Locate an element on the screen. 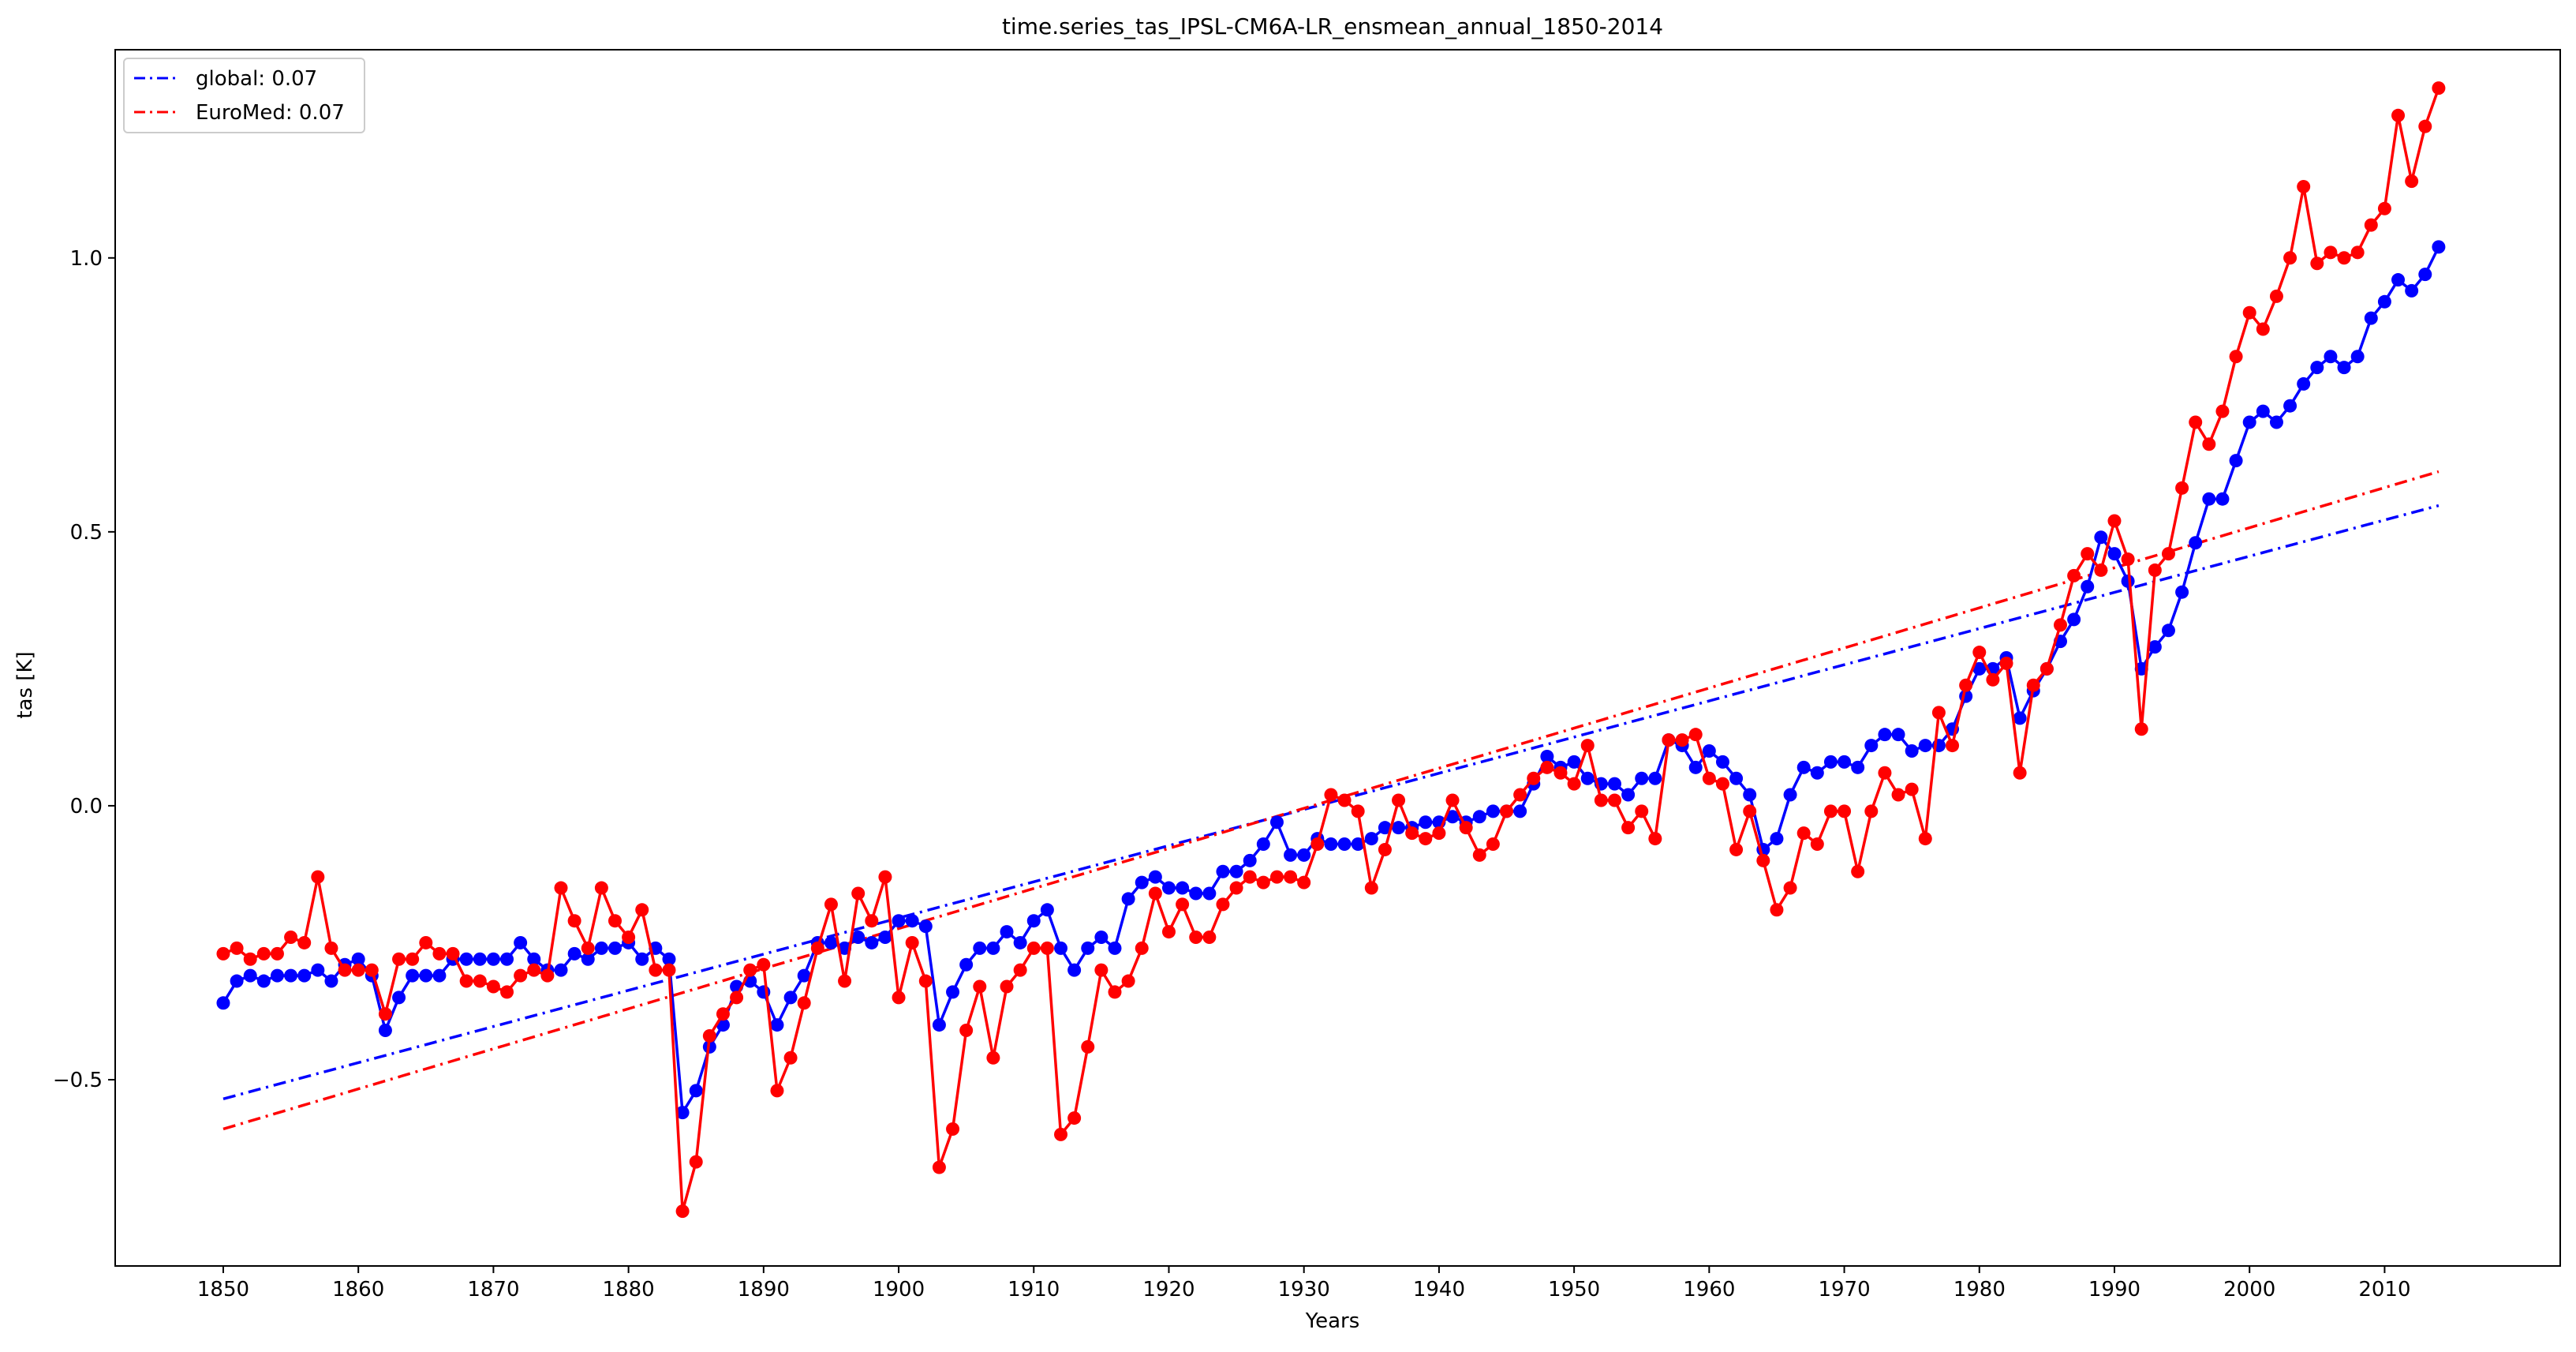  legend-label-global: global: 0.07 is located at coordinates (256, 79).